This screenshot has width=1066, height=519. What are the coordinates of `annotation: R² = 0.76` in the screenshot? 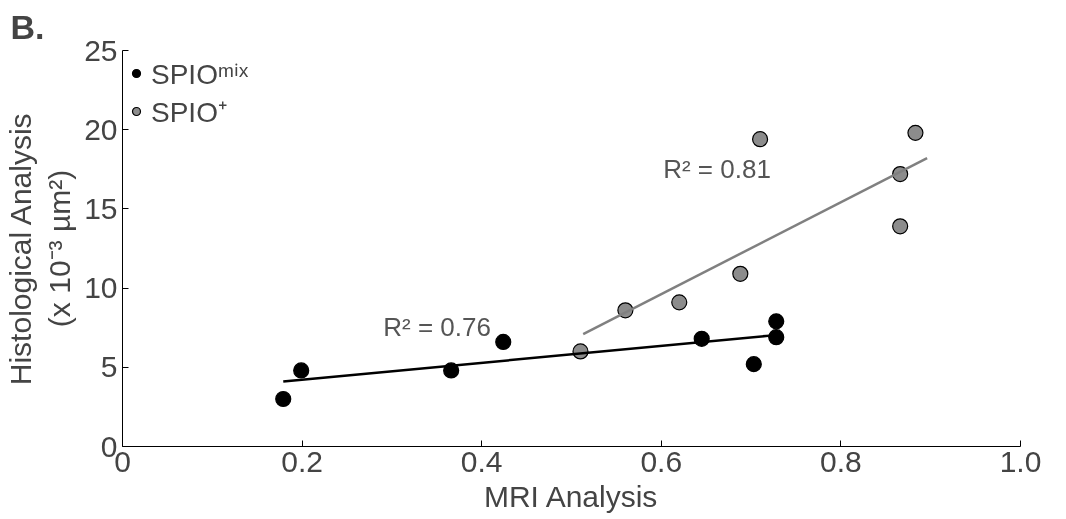 It's located at (437, 326).